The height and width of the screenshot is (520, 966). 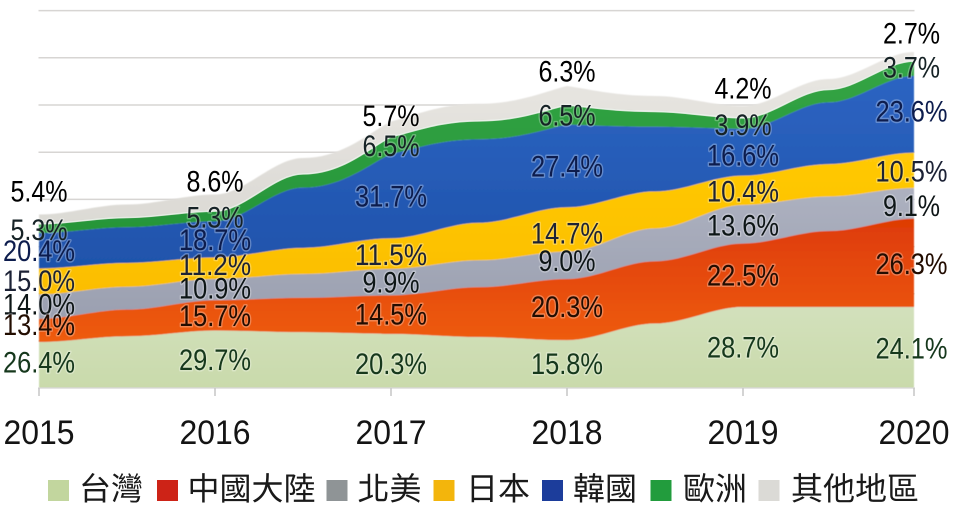 What do you see at coordinates (215, 361) in the screenshot?
I see `svg-text: 29.7%` at bounding box center [215, 361].